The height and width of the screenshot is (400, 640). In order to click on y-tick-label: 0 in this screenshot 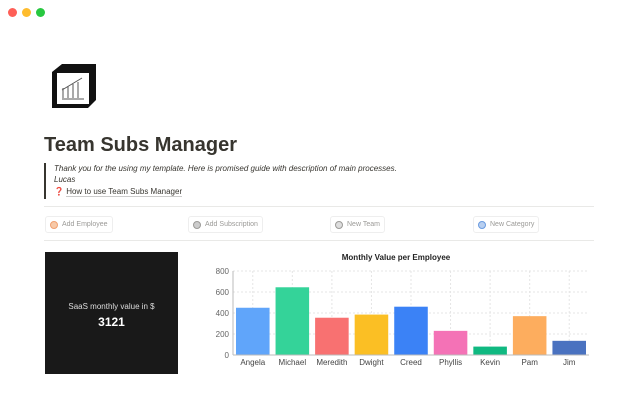, I will do `click(227, 355)`.